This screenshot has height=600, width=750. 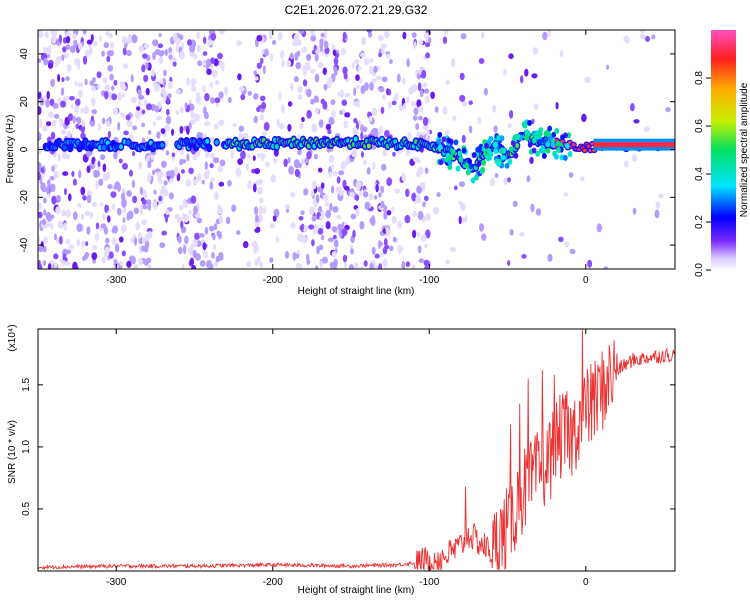 I want to click on y-tick-label: 0, so click(x=24, y=149).